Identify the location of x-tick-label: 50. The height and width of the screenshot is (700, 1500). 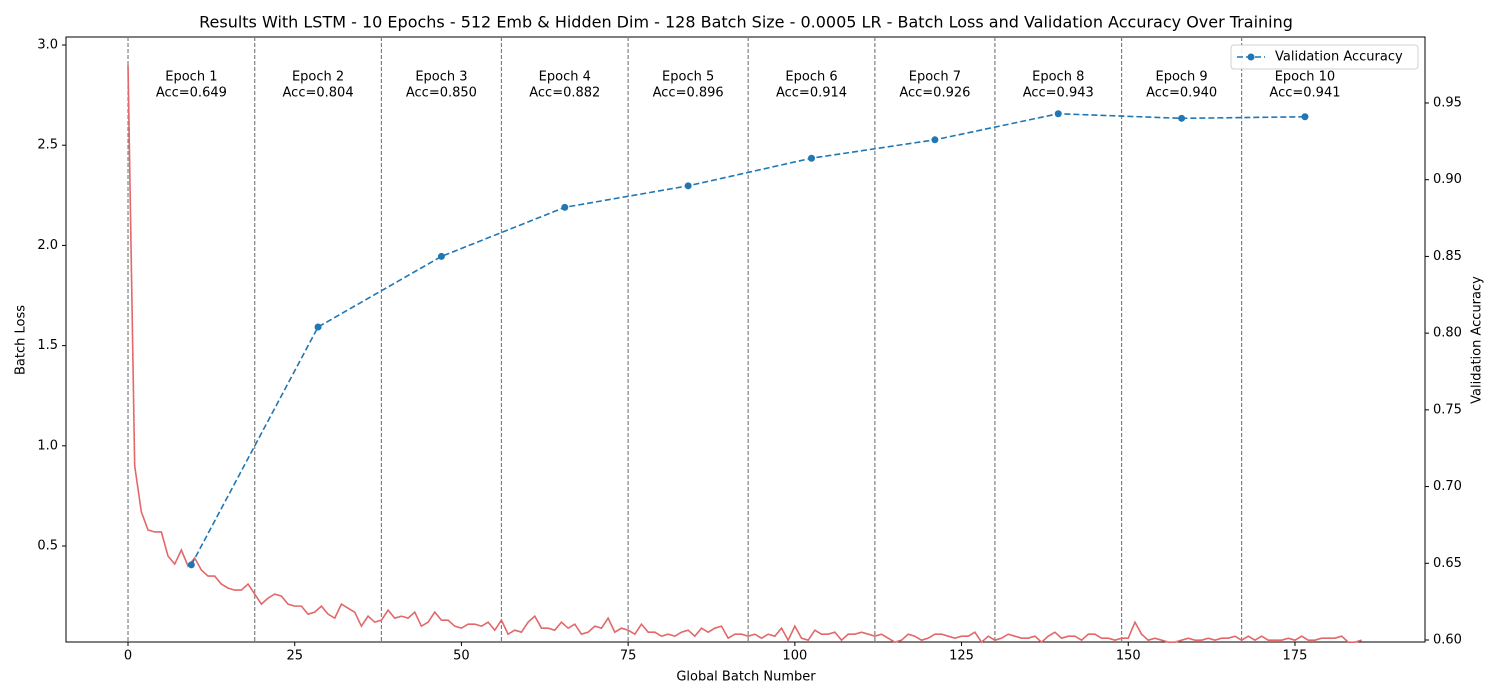
(461, 656).